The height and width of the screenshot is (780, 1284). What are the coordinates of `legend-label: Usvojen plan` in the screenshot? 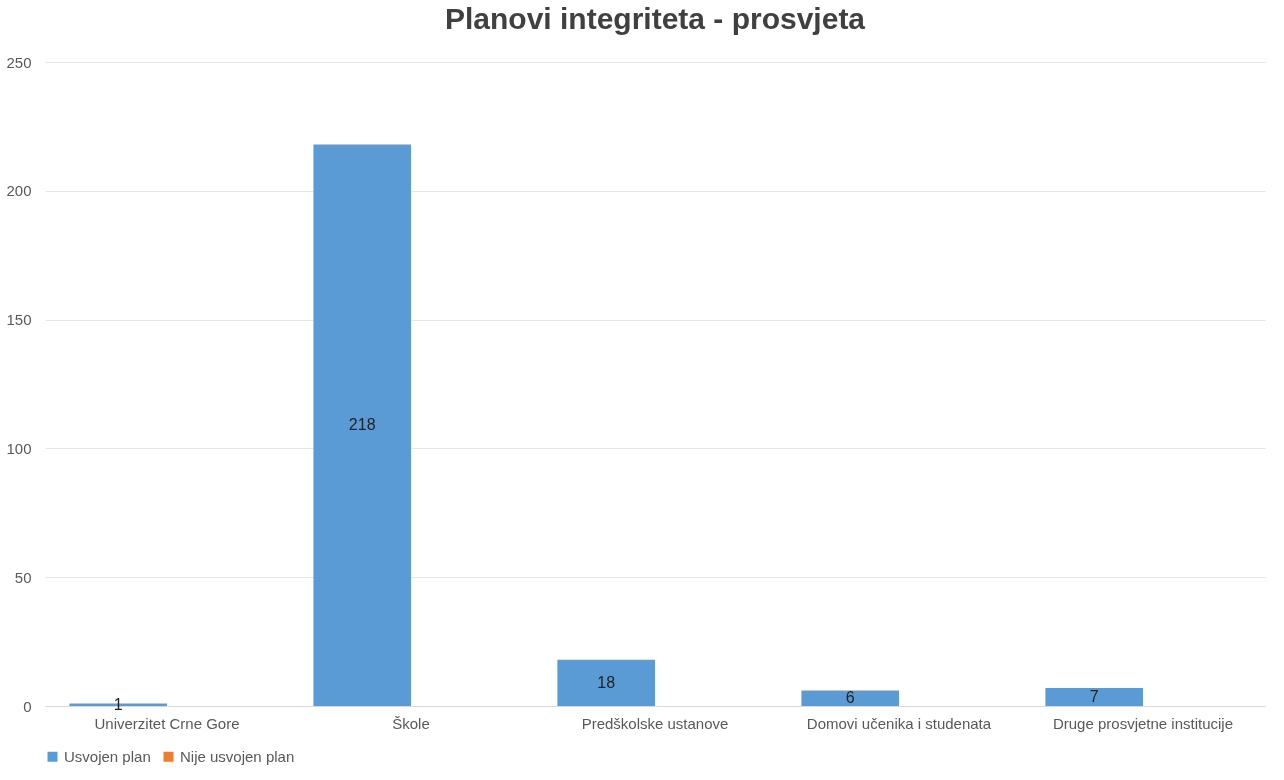 It's located at (107, 756).